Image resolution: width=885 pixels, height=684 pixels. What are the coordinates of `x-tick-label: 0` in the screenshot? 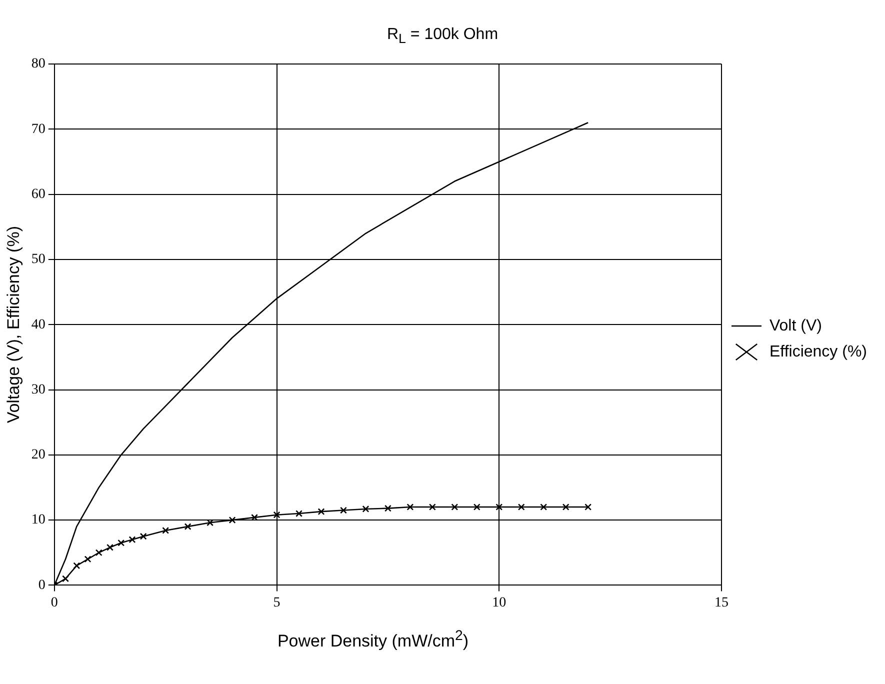 It's located at (54, 602).